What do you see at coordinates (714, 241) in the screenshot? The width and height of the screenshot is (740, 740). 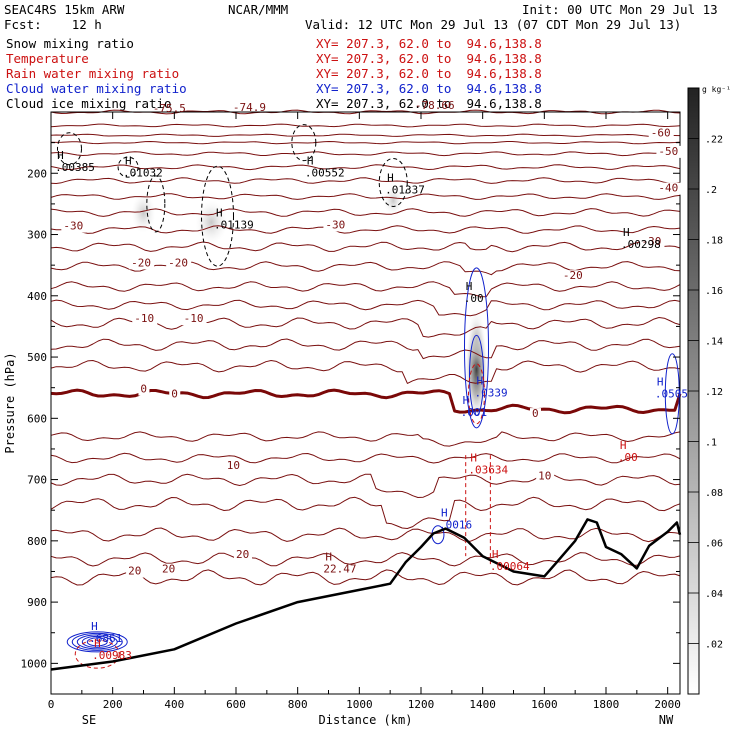 I see `colorbar-tick-label: .18` at bounding box center [714, 241].